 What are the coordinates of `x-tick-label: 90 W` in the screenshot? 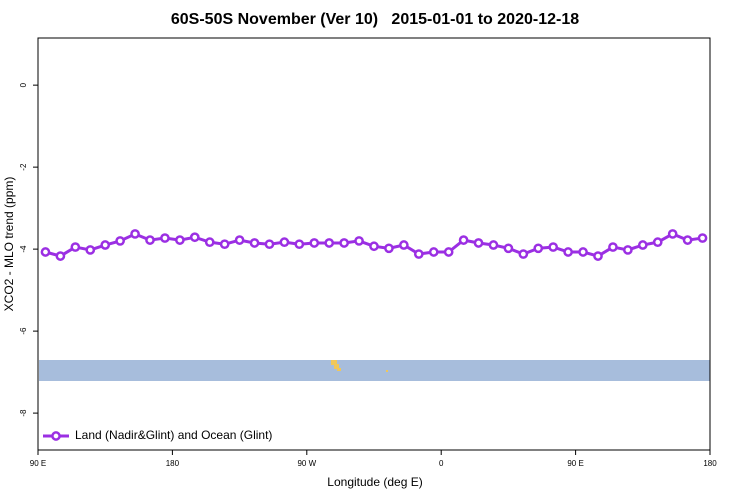 It's located at (306, 463).